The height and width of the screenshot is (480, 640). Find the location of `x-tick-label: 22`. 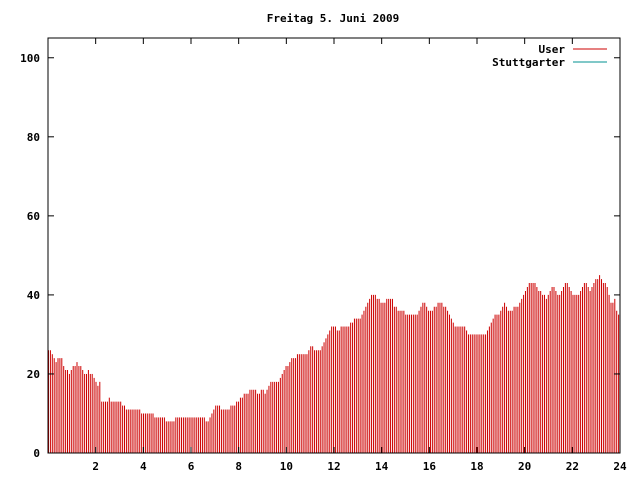

x-tick-label: 22 is located at coordinates (572, 466).